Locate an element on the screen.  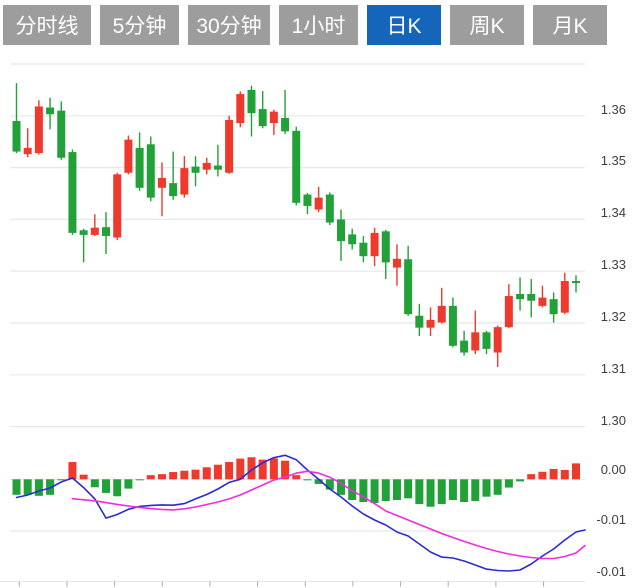
tab-weekly-k: 周K is located at coordinates (487, 25).